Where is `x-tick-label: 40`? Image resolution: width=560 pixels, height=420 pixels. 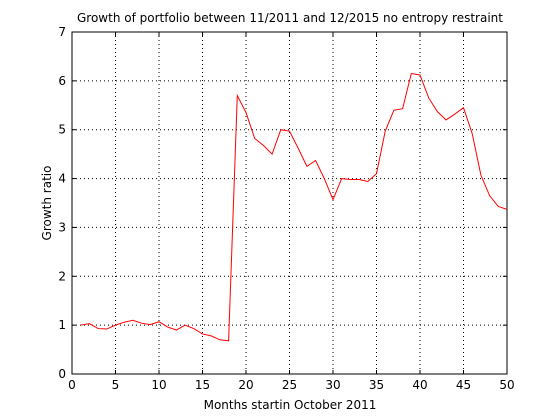 x-tick-label: 40 is located at coordinates (419, 385).